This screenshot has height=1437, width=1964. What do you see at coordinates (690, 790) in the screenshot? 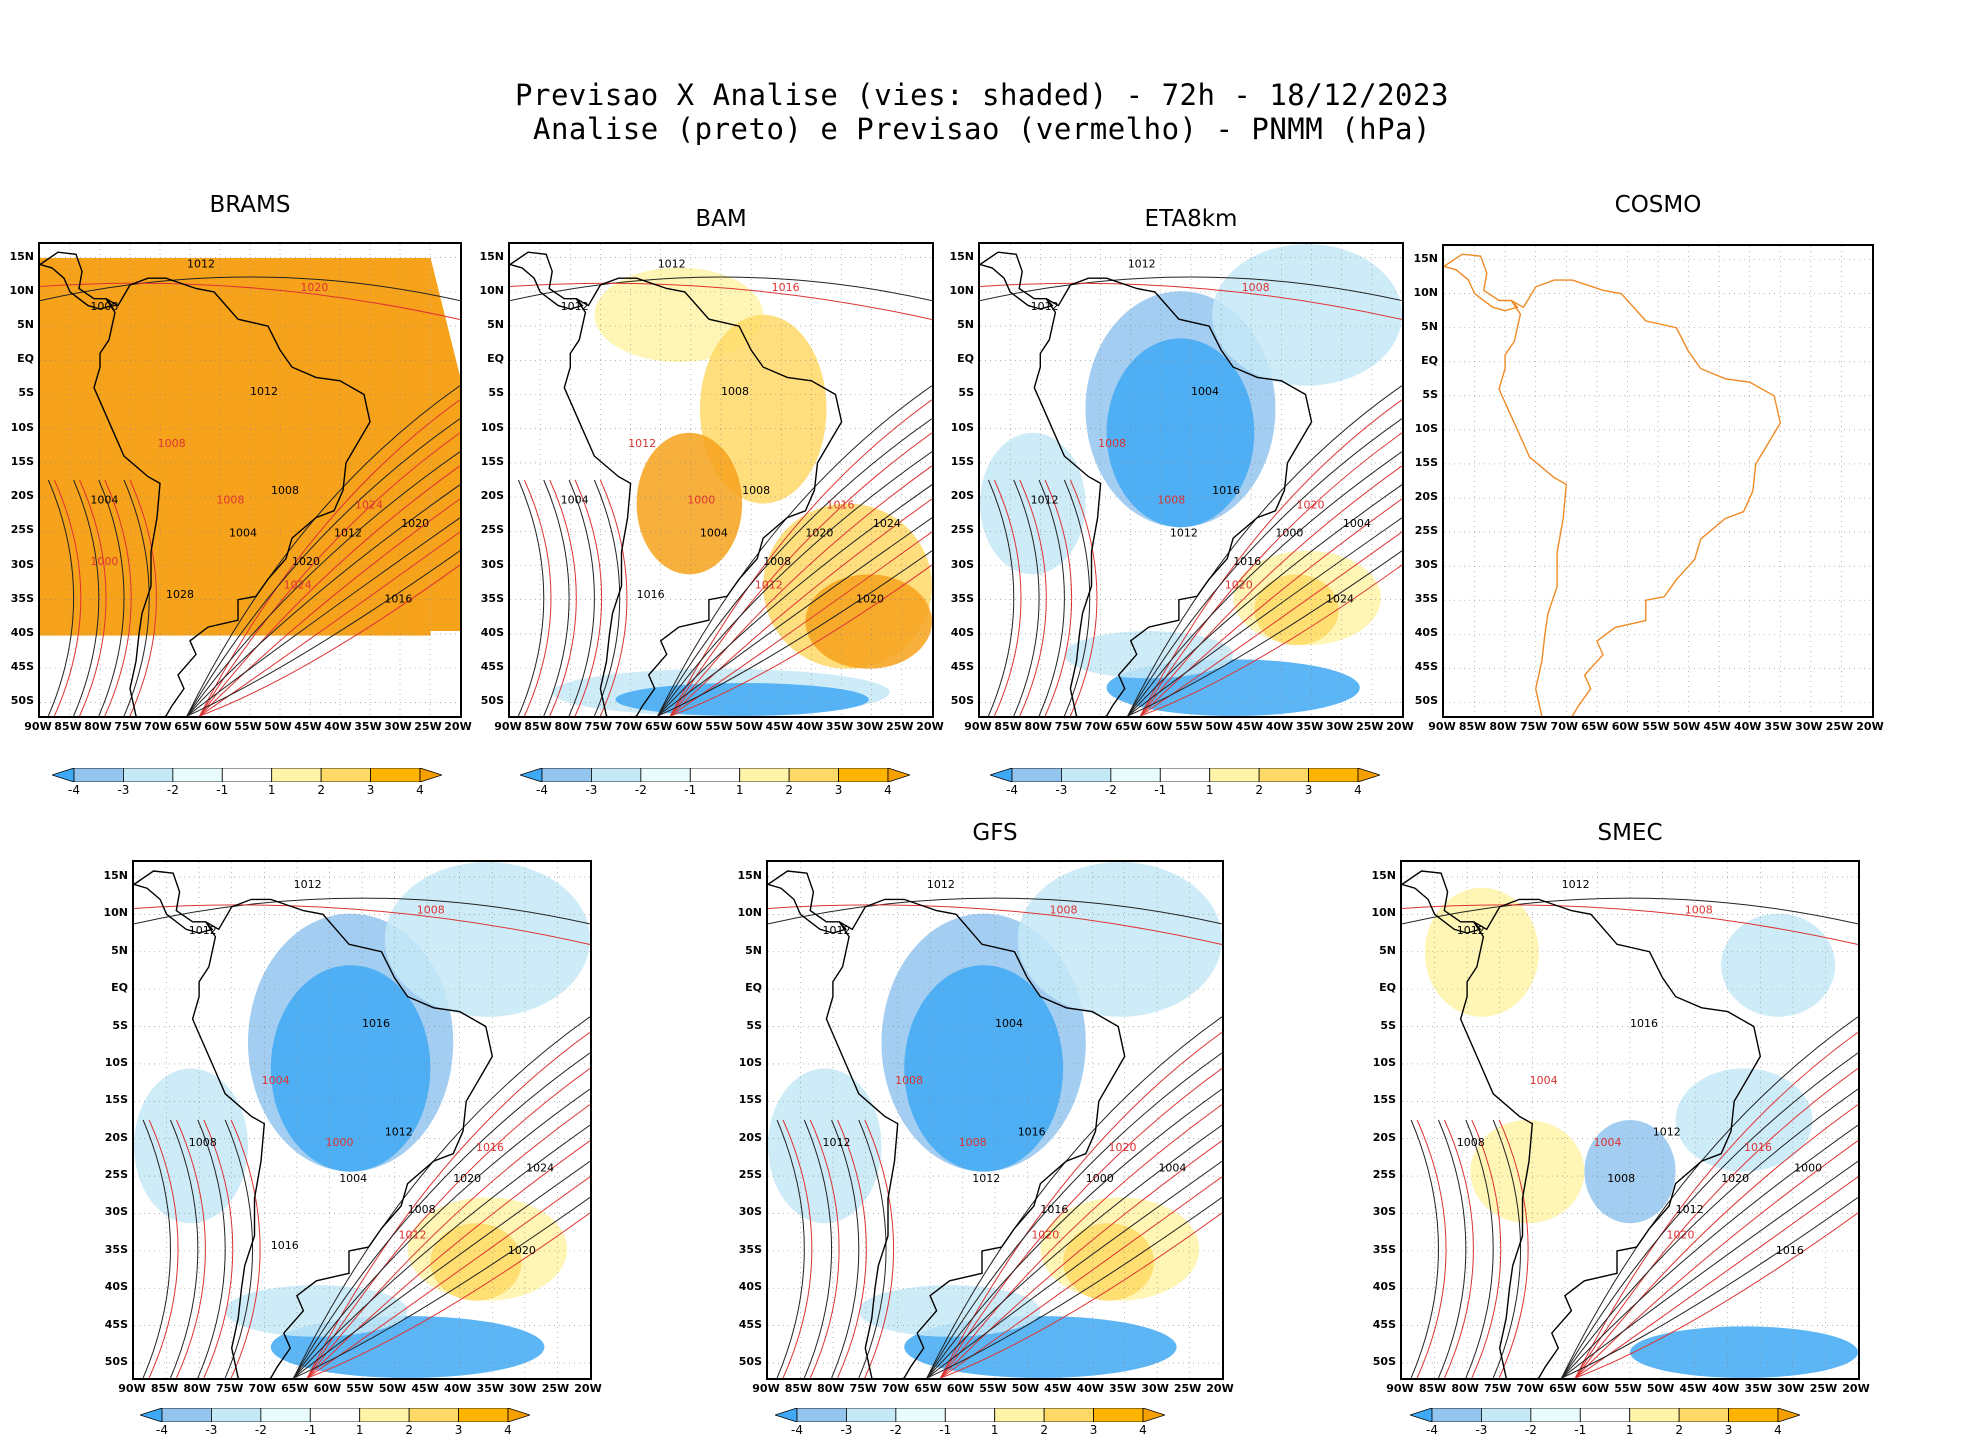
I see `colorbar-label: -1` at bounding box center [690, 790].